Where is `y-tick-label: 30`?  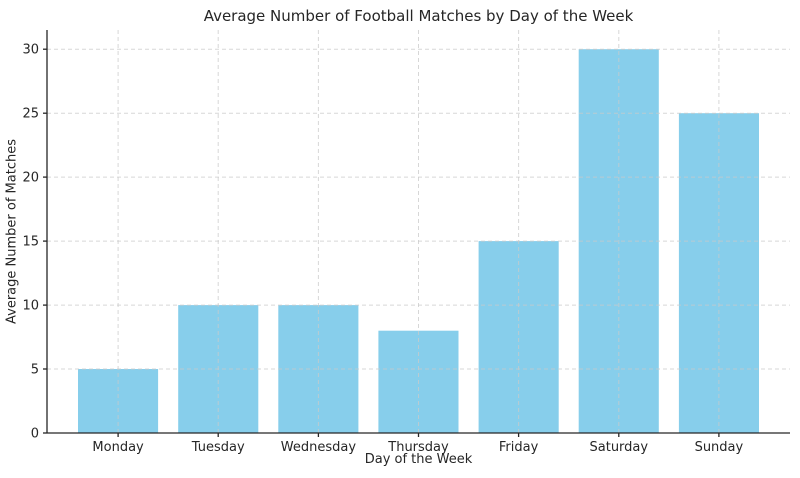 y-tick-label: 30 is located at coordinates (30, 50).